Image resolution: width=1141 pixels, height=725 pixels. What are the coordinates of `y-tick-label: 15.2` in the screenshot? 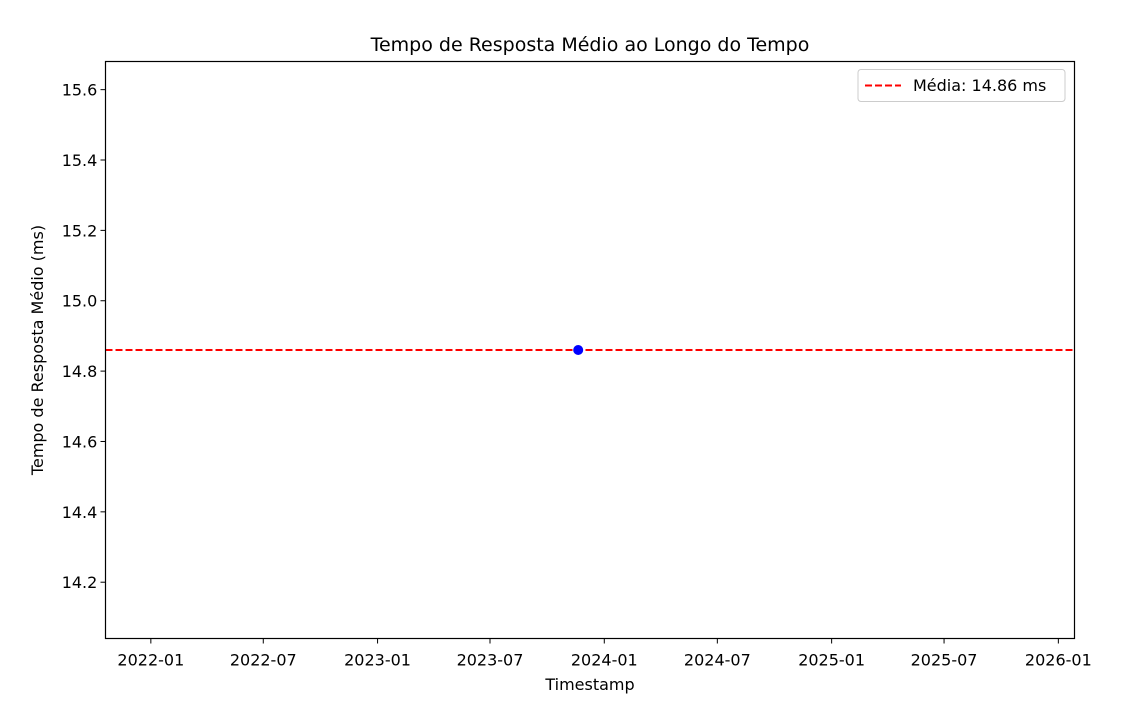 It's located at (80, 230).